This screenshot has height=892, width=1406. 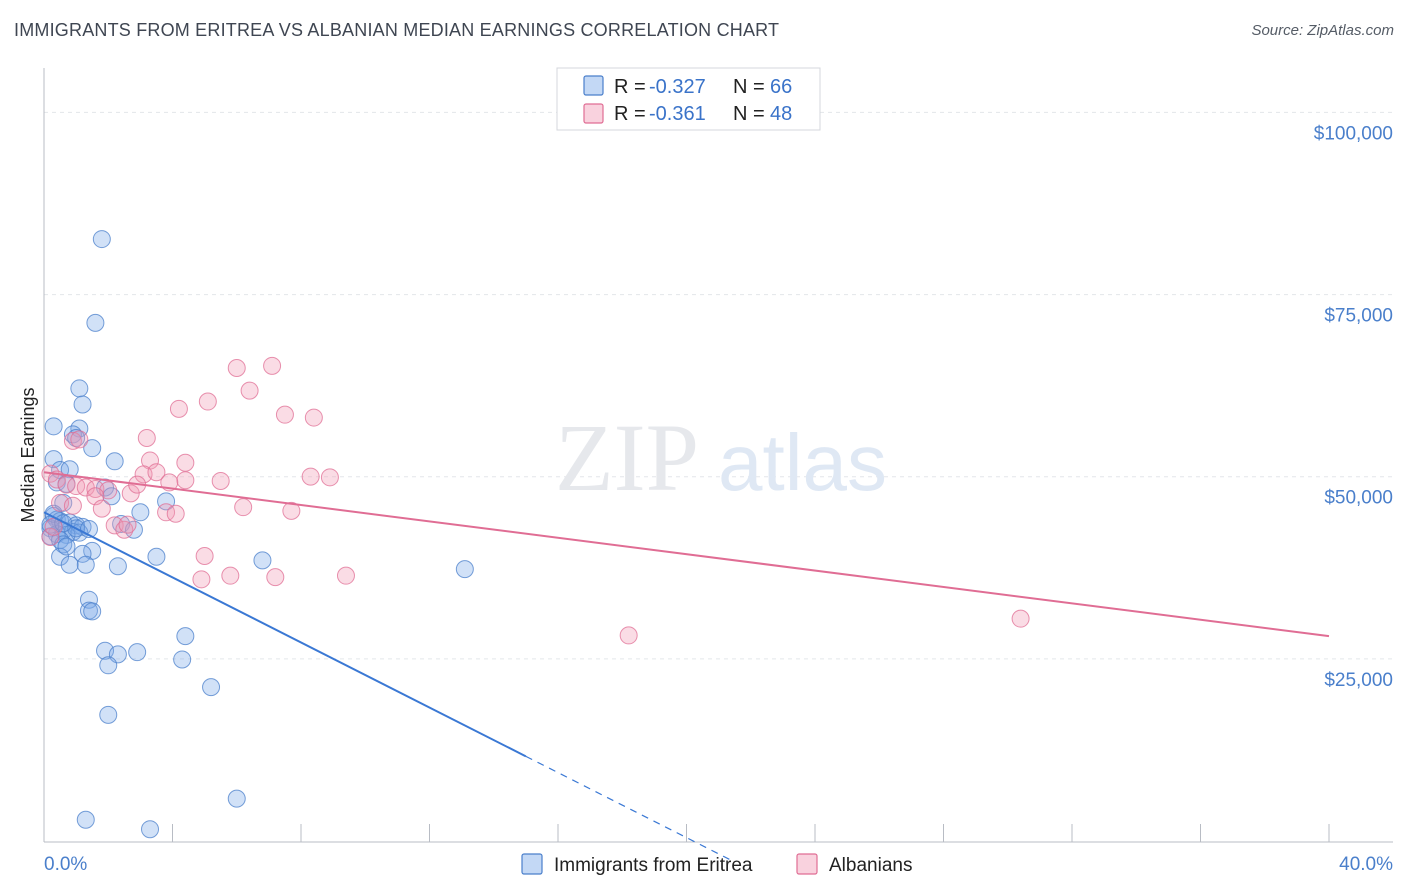 What do you see at coordinates (1366, 864) in the screenshot?
I see `x-tick-label-1: 40.0%` at bounding box center [1366, 864].